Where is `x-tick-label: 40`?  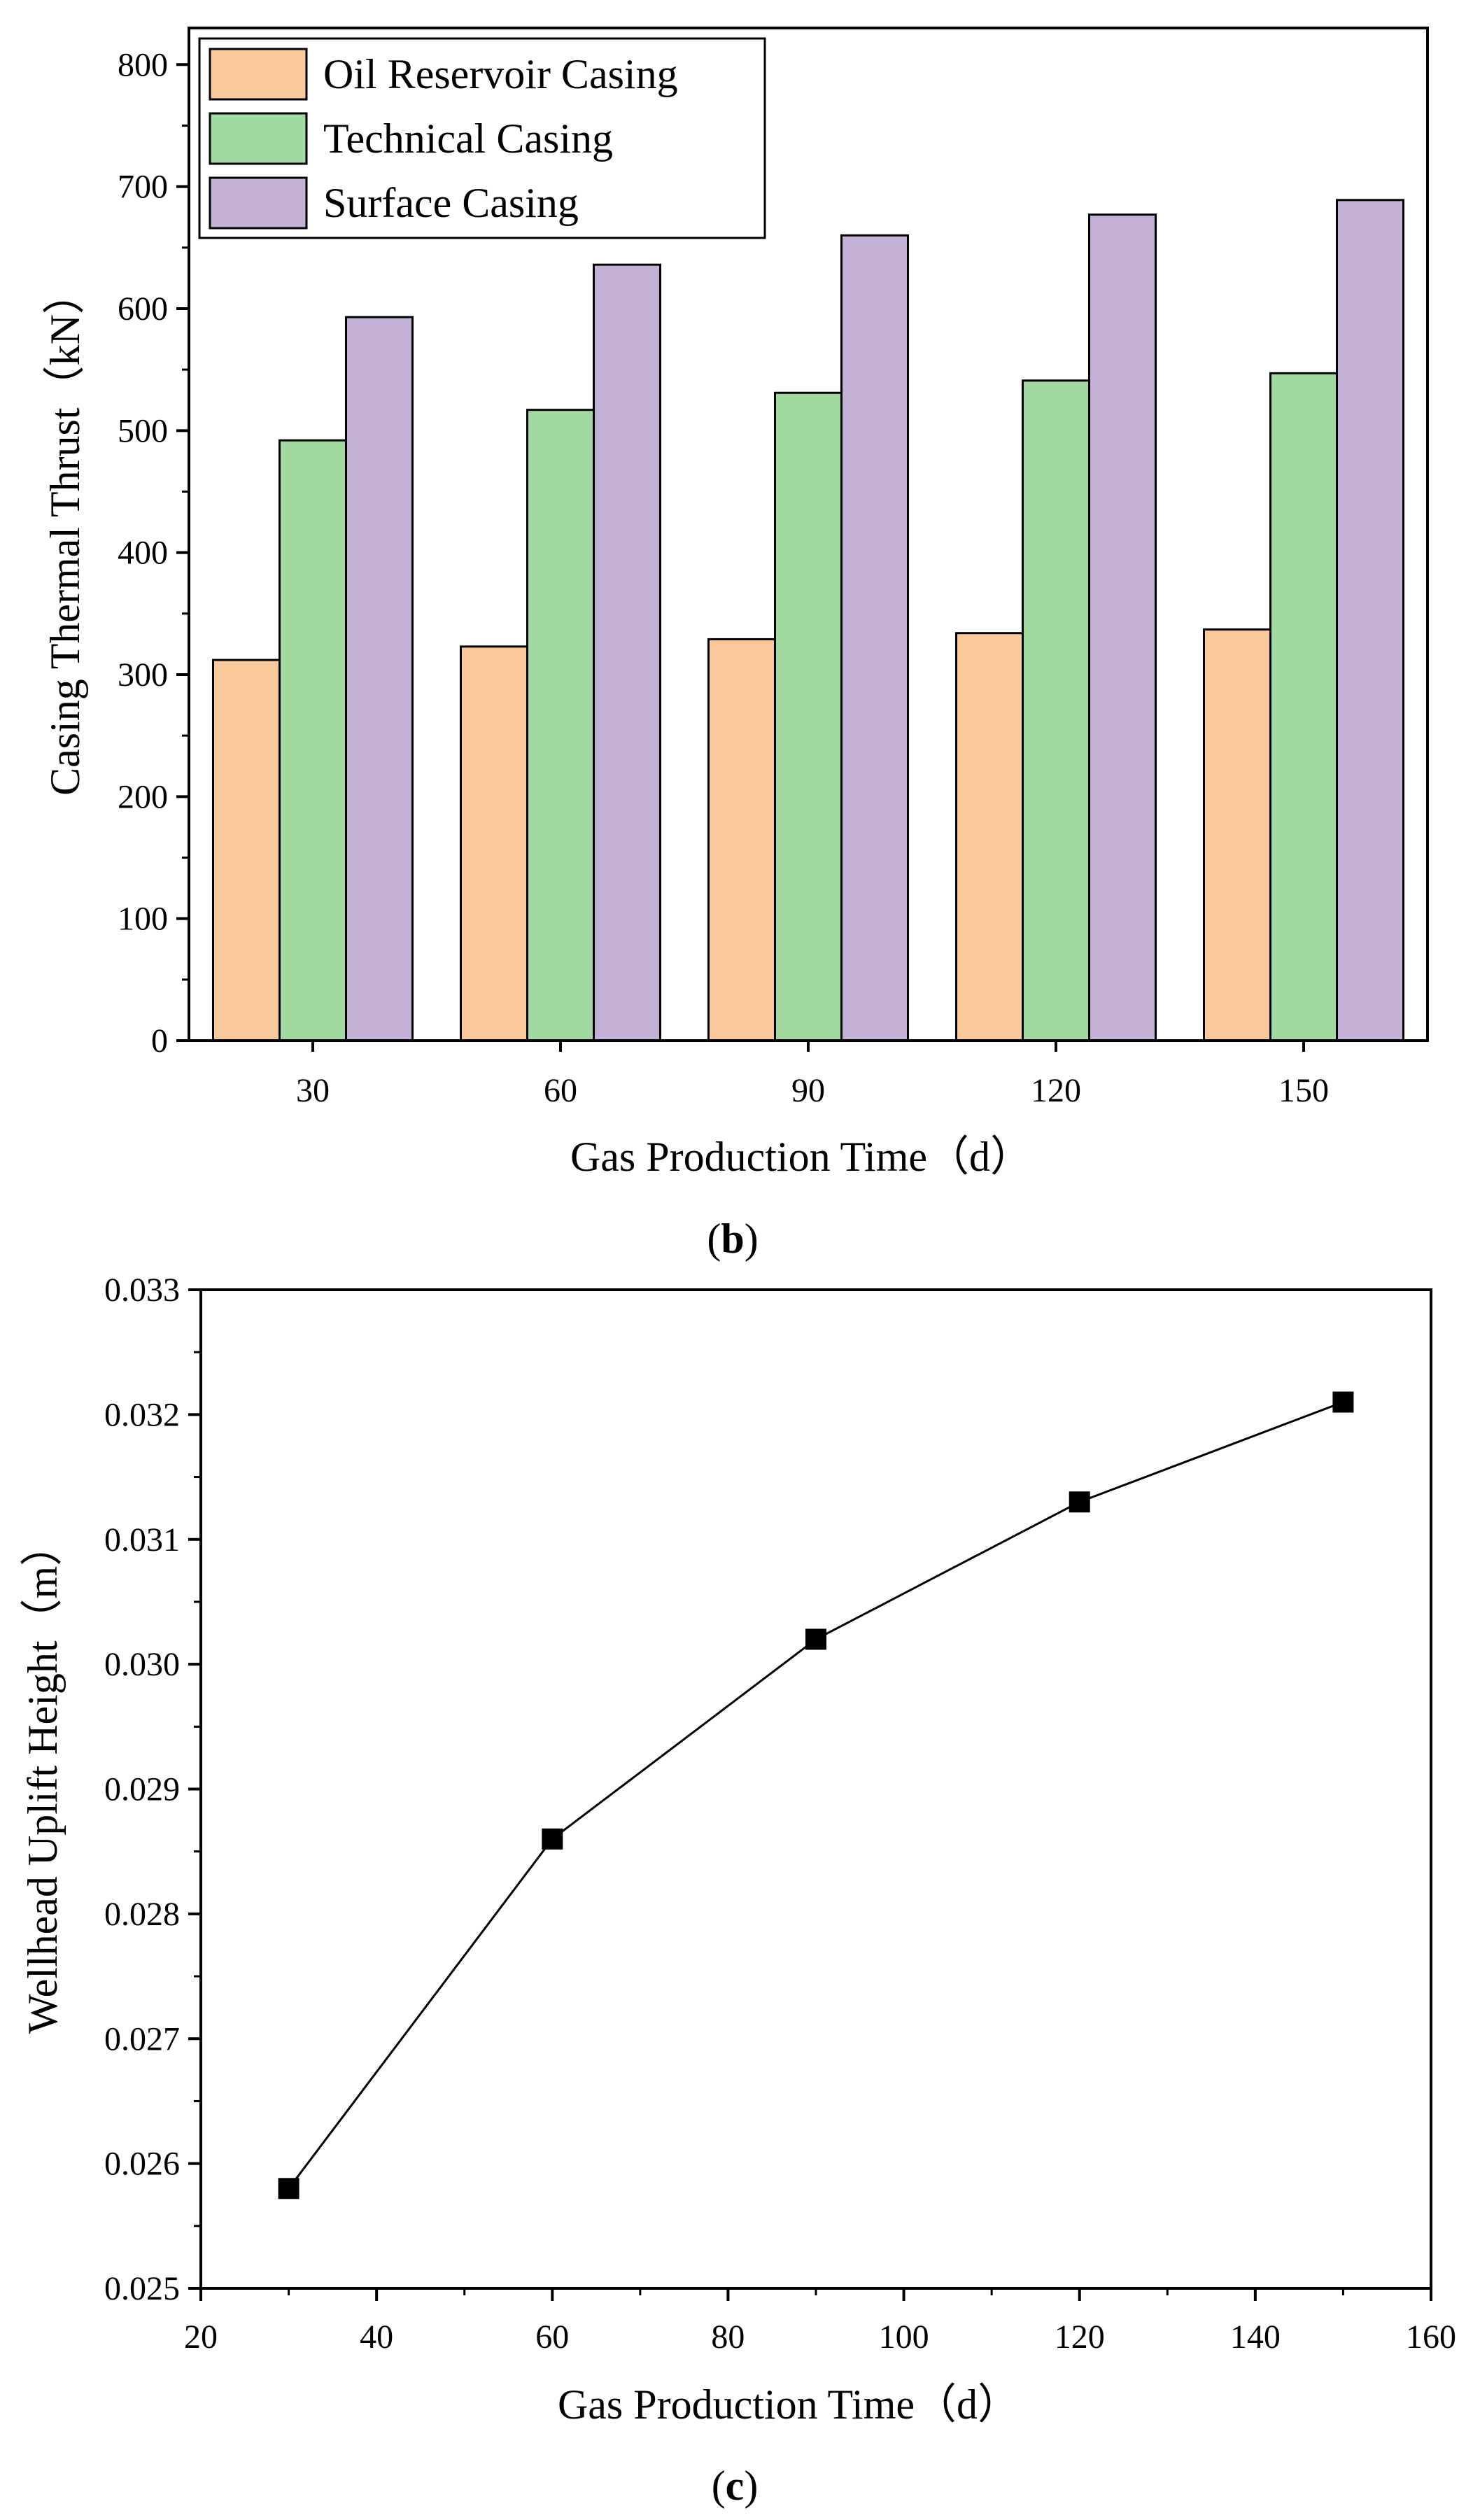 x-tick-label: 40 is located at coordinates (376, 2337).